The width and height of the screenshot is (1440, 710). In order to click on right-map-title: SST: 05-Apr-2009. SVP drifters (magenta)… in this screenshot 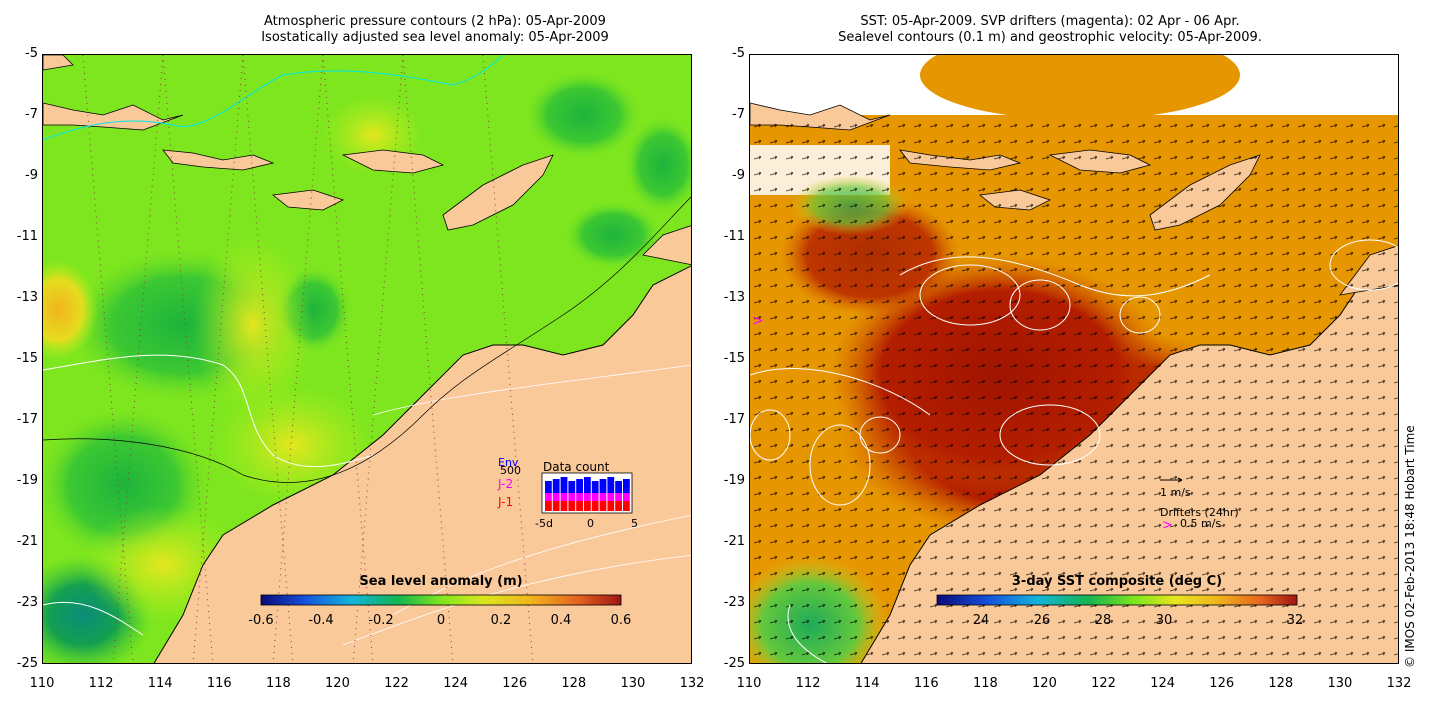, I will do `click(1050, 30)`.